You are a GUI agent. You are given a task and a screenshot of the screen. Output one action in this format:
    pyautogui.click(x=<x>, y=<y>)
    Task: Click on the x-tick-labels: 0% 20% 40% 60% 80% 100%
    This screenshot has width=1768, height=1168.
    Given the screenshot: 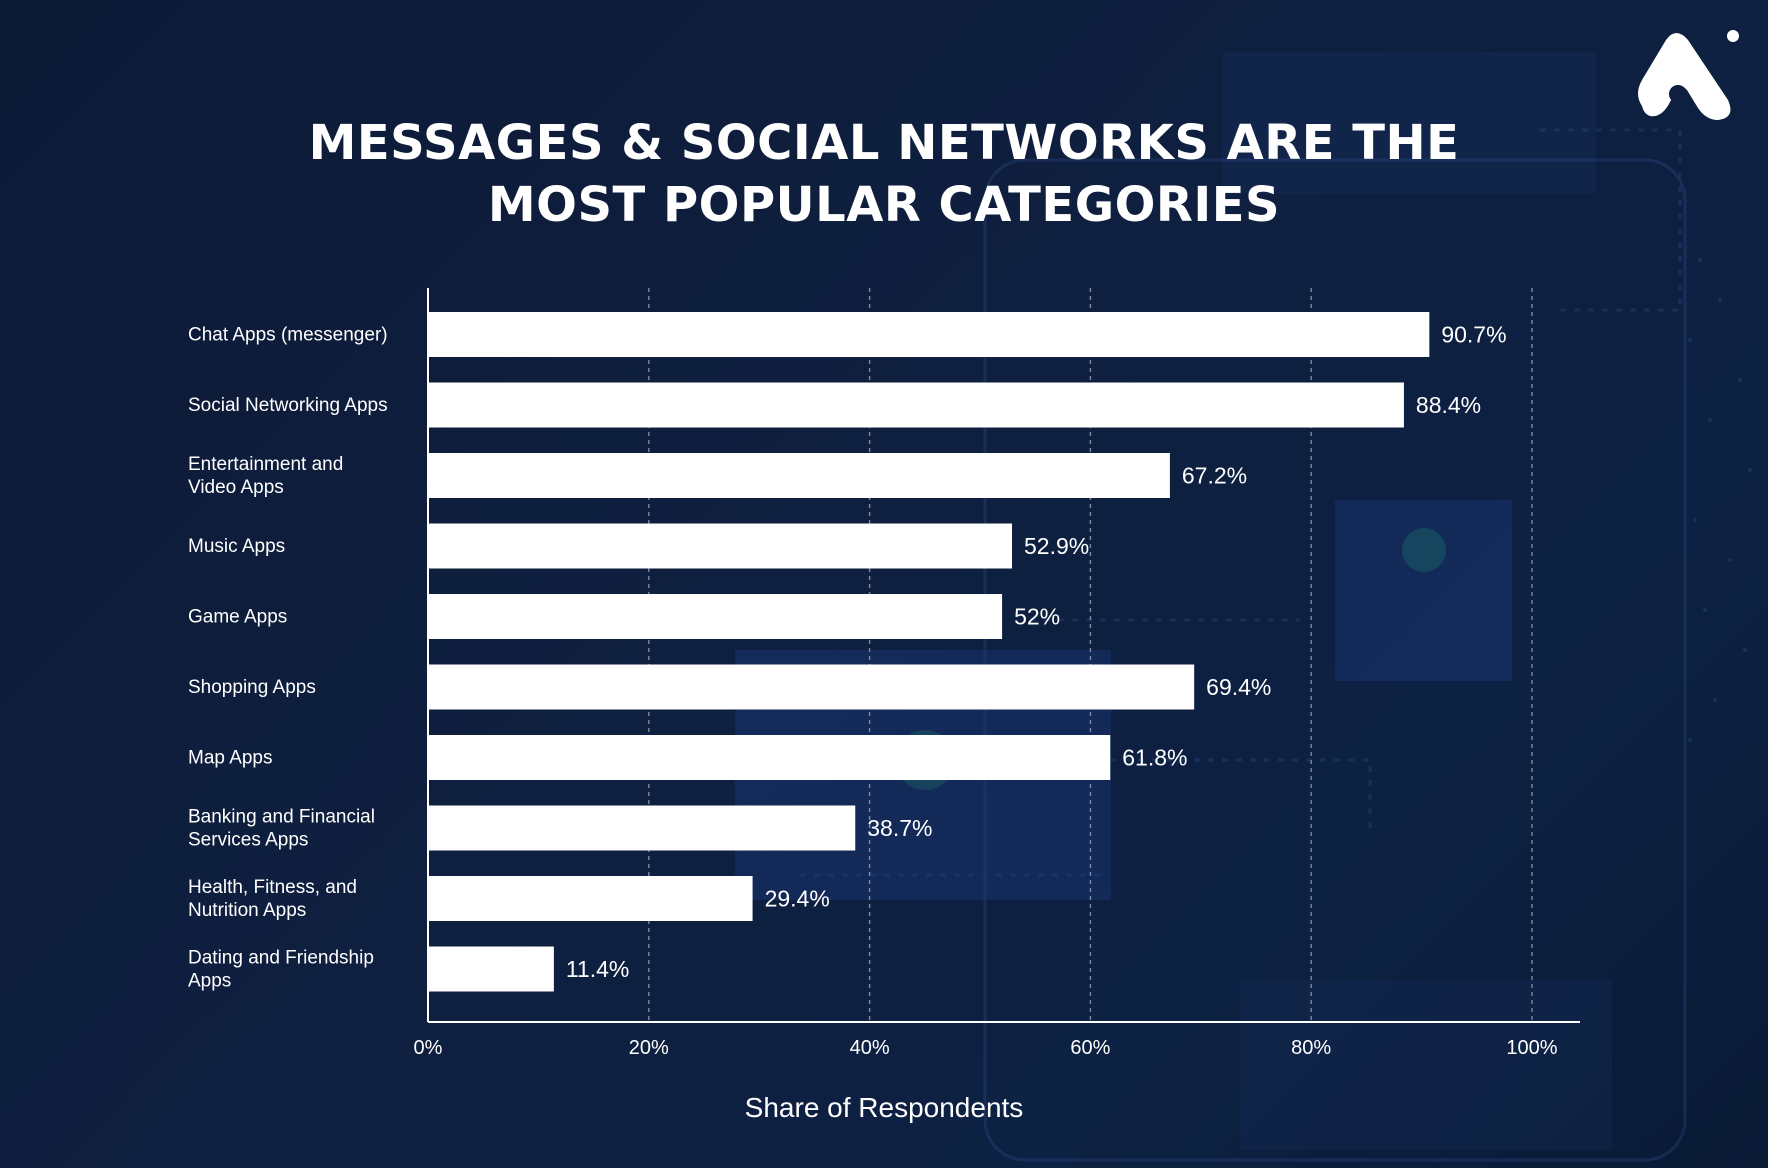 What is the action you would take?
    pyautogui.click(x=986, y=1048)
    